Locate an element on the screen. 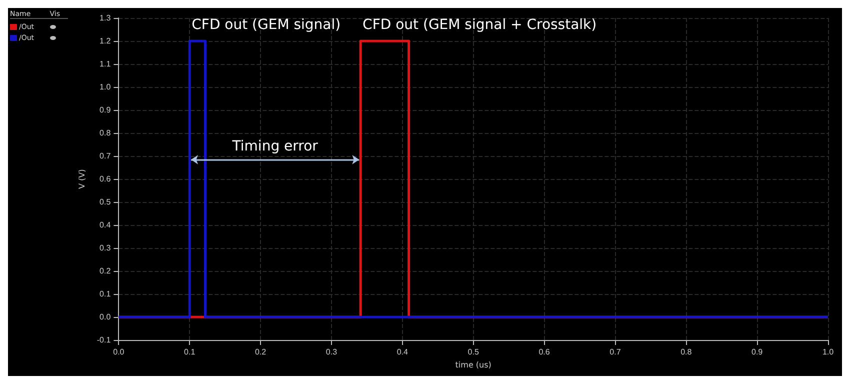  y-tick-label: 0.1 is located at coordinates (106, 294).